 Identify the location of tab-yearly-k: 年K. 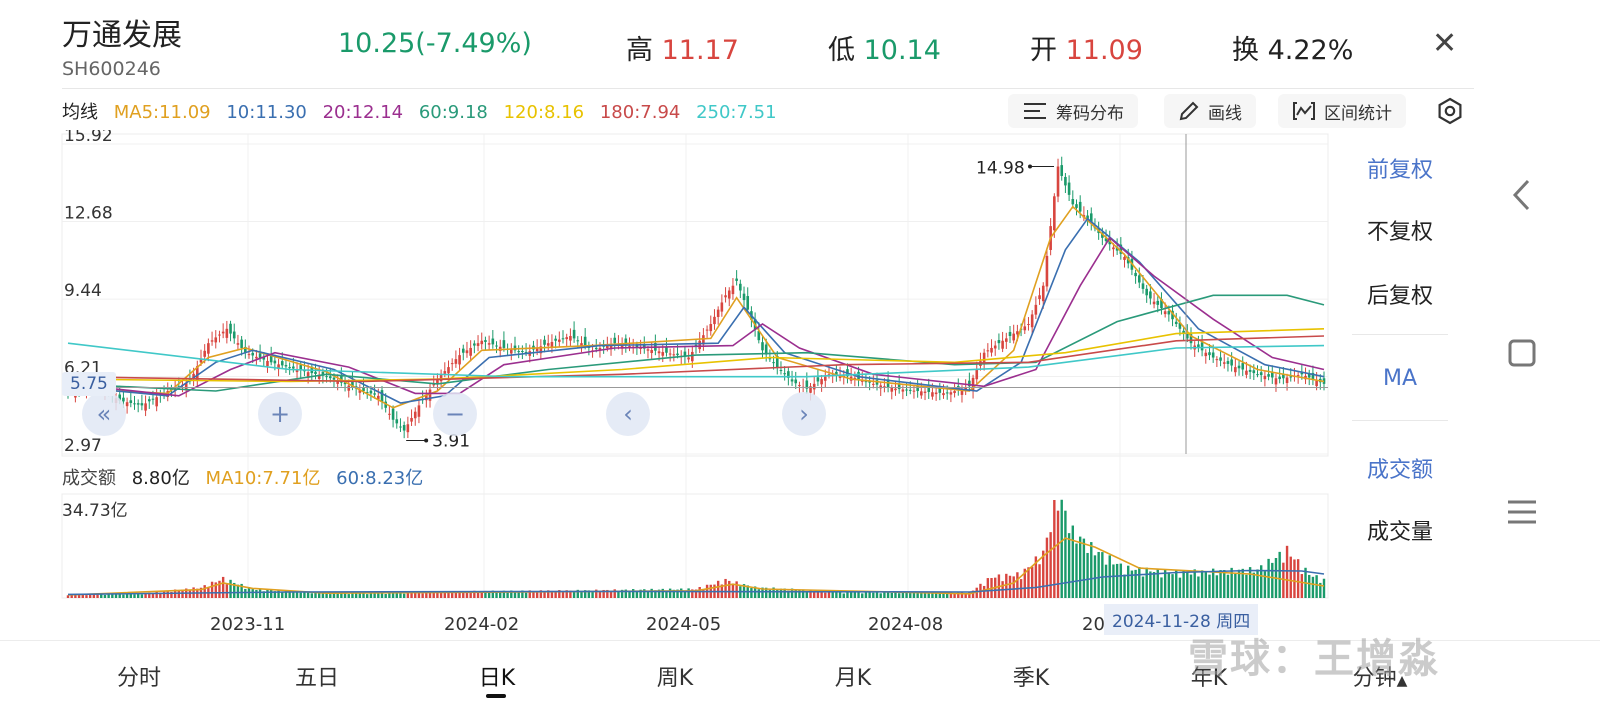
(1209, 678).